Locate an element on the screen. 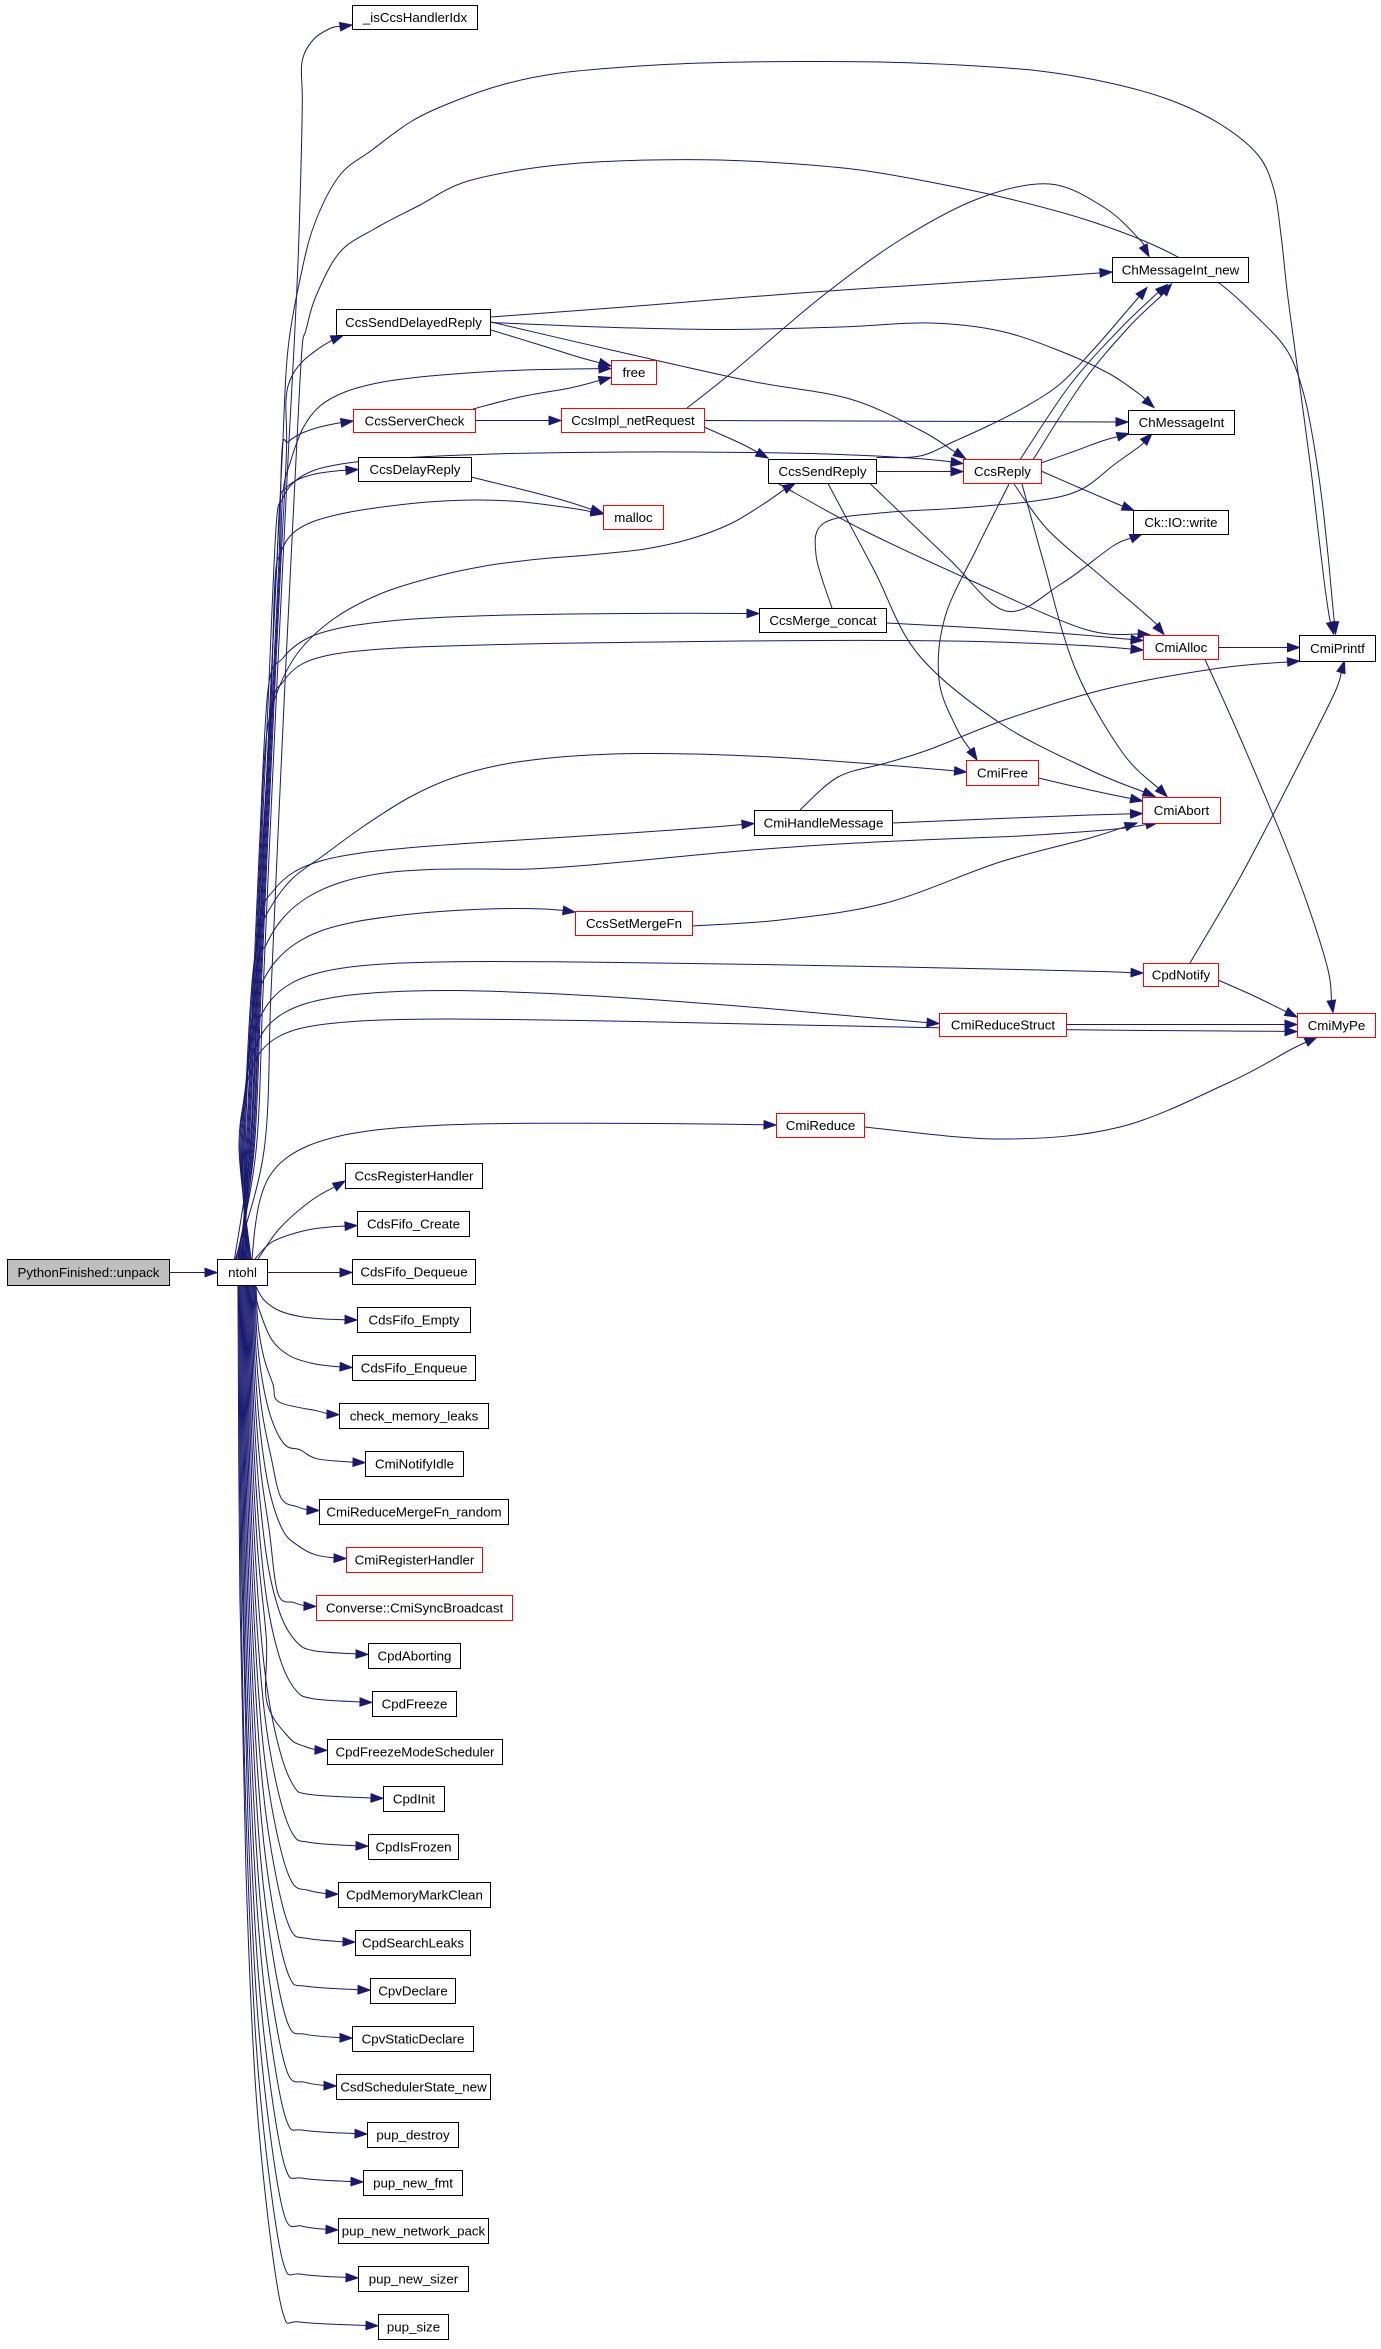 Image resolution: width=1381 pixels, height=2349 pixels. svg-text: CpdInit is located at coordinates (414, 1799).